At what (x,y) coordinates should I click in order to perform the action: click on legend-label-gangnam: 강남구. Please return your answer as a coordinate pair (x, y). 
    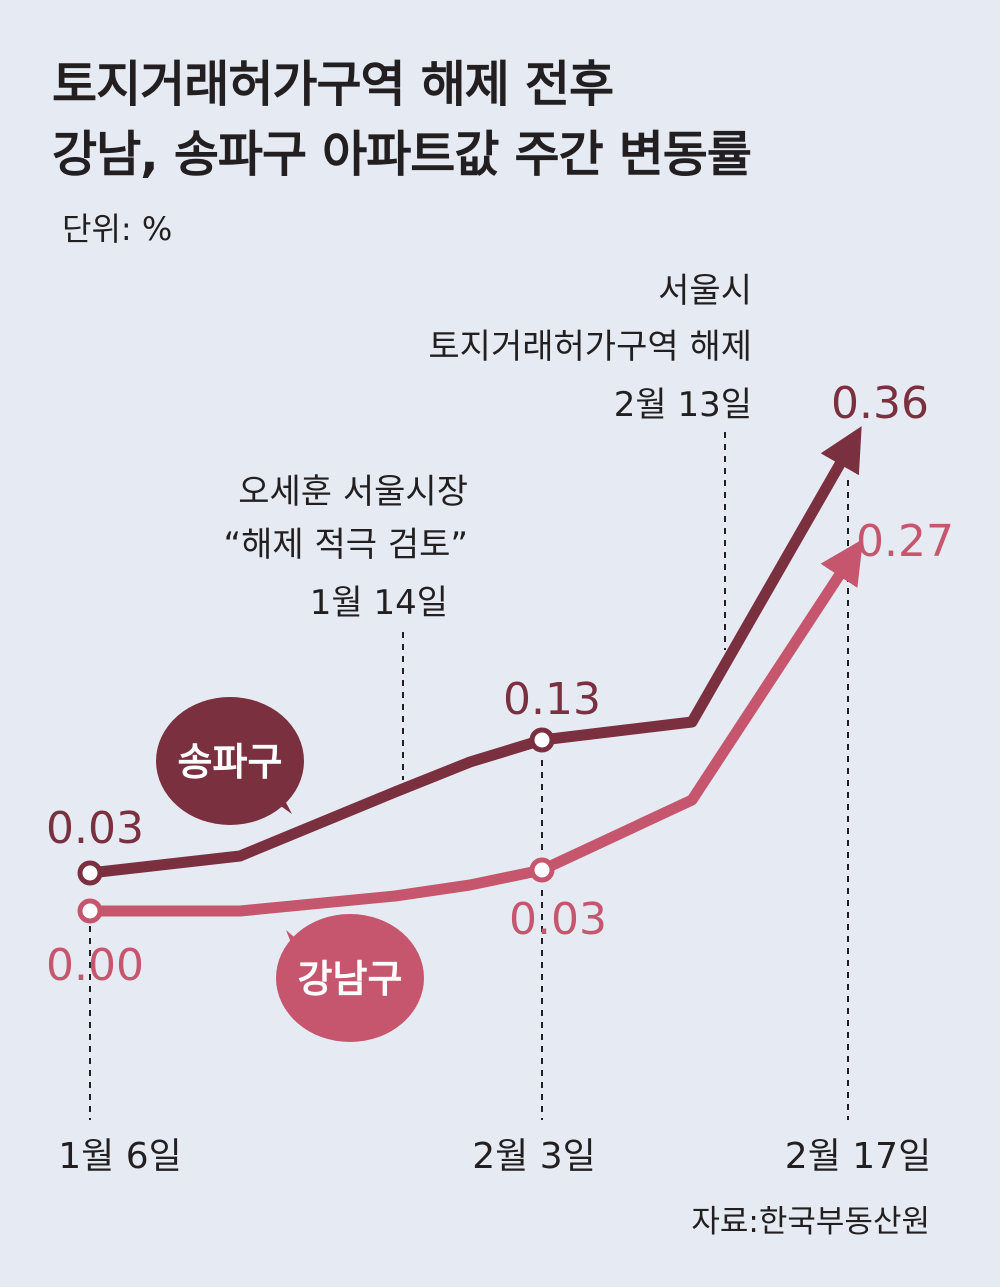
    Looking at the image, I should click on (350, 979).